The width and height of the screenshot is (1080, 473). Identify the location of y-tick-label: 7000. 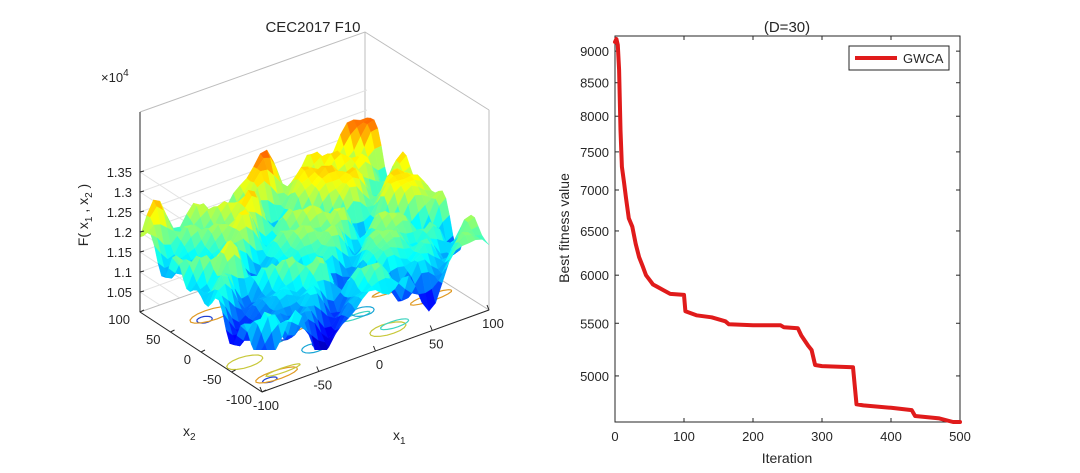
(594, 190).